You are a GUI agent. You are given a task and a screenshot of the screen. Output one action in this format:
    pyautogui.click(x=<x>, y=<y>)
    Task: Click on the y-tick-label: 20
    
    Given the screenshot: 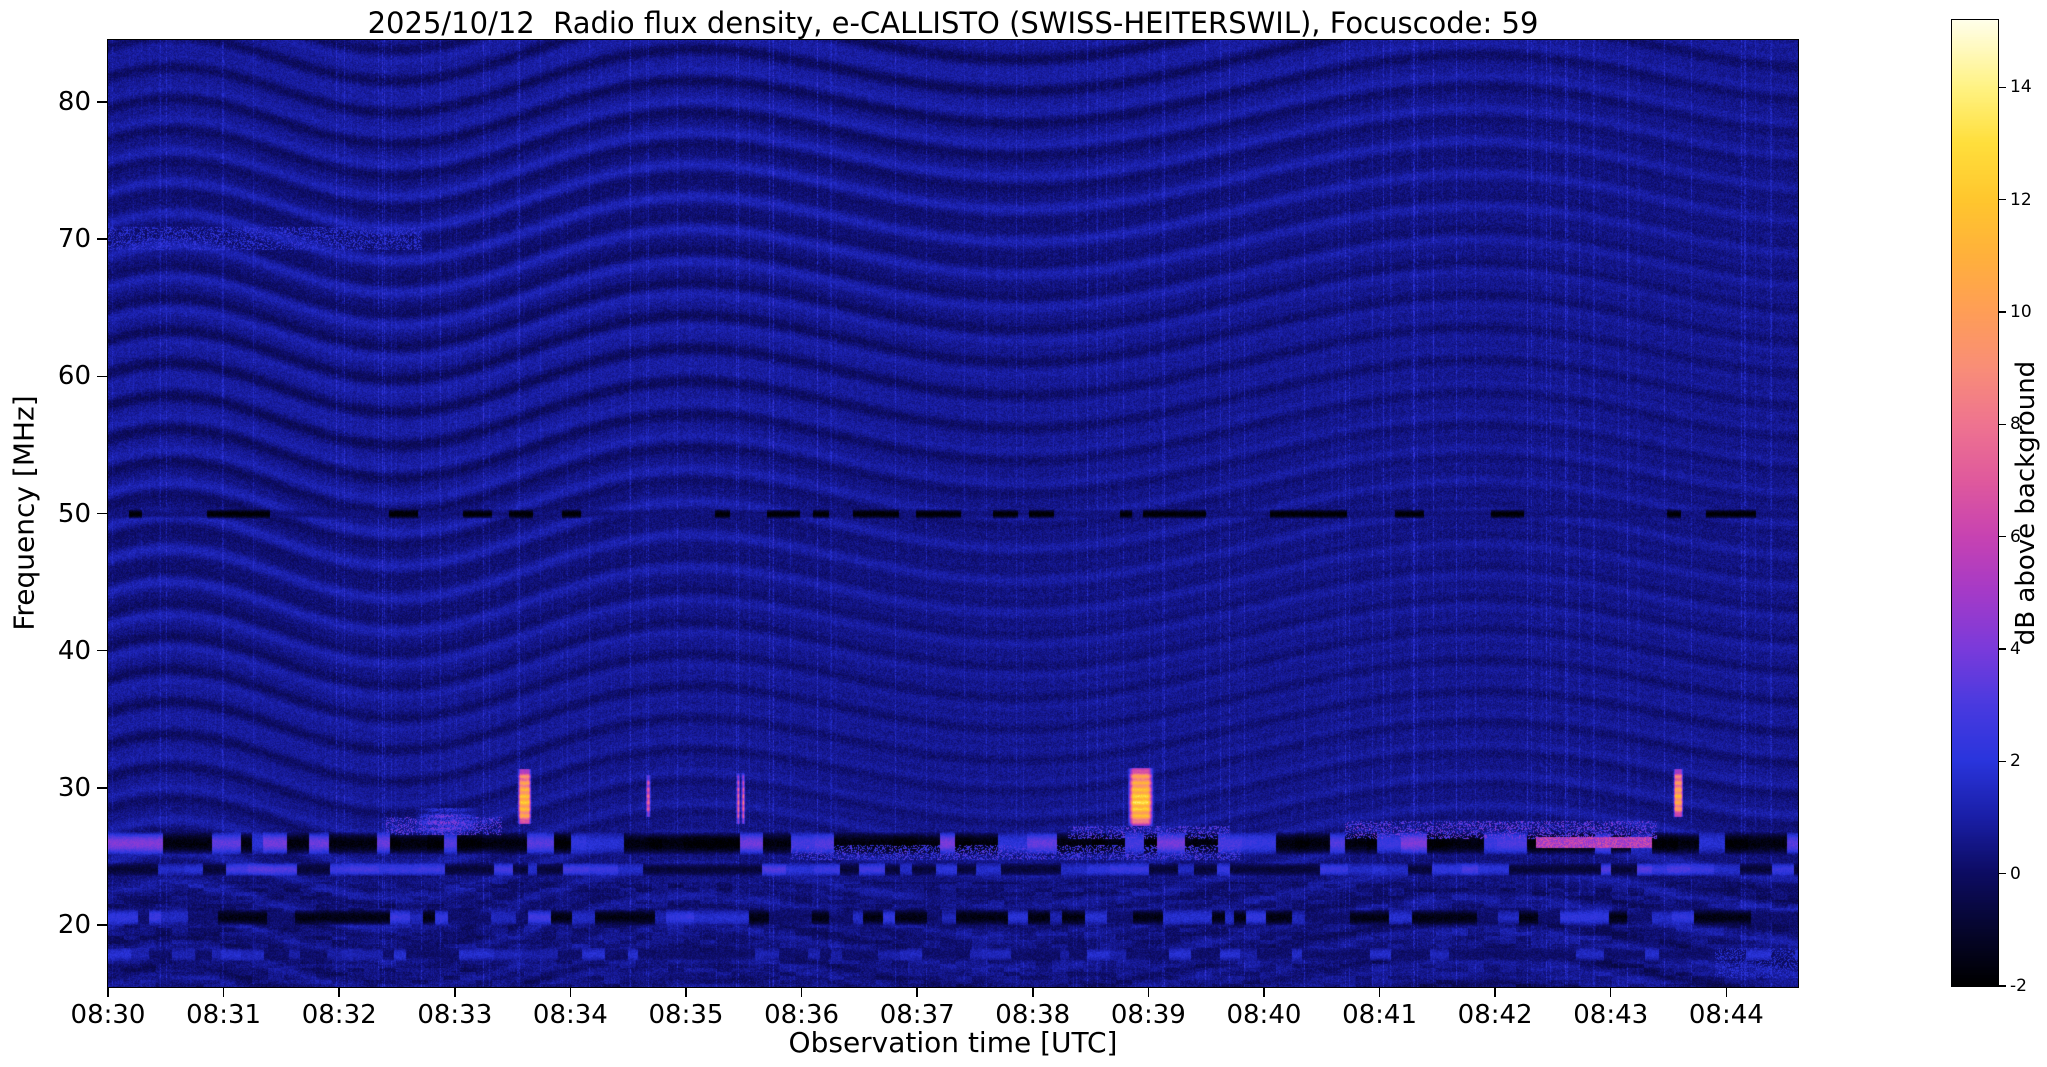 What is the action you would take?
    pyautogui.click(x=74, y=925)
    